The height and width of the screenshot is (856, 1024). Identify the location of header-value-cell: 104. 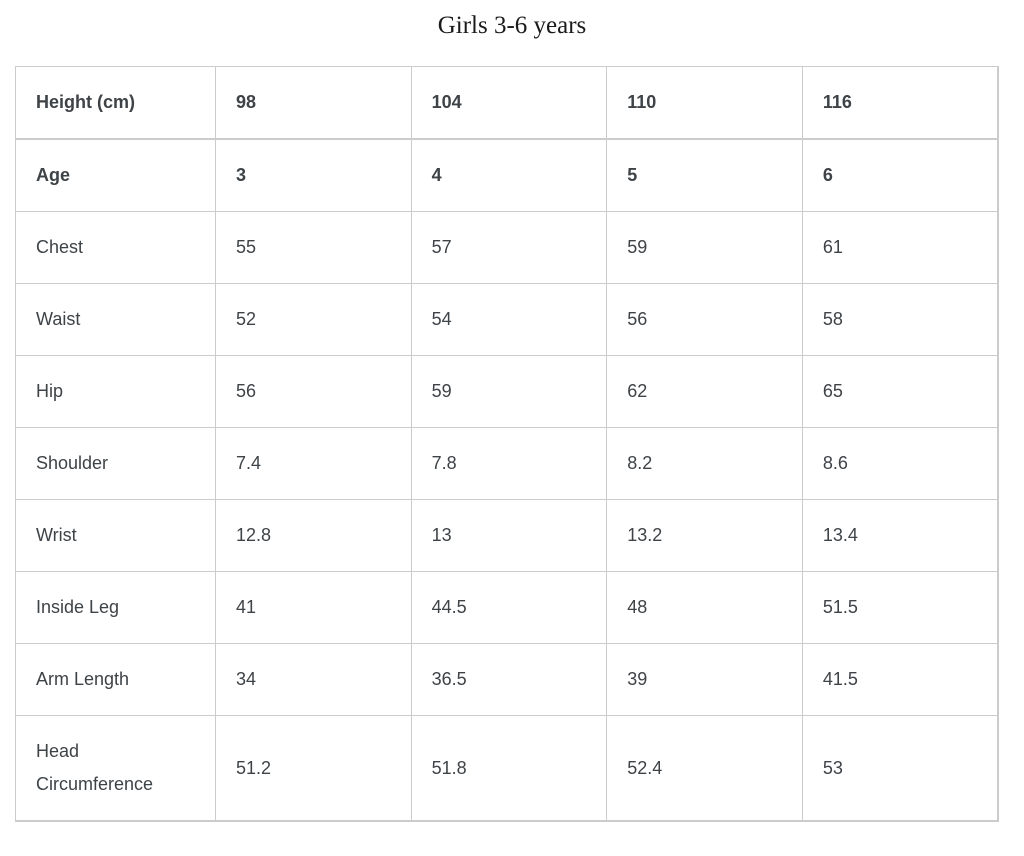
(509, 103).